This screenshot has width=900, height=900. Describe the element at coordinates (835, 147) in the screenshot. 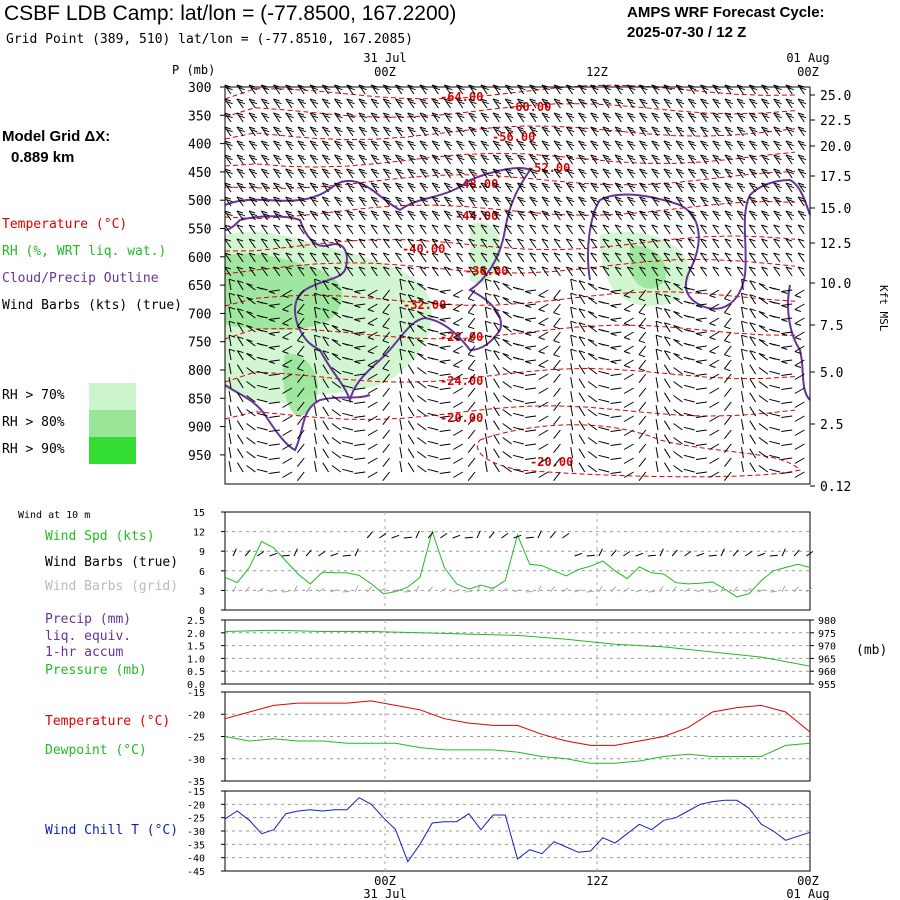

I see `height-tick-label: 20.0` at that location.